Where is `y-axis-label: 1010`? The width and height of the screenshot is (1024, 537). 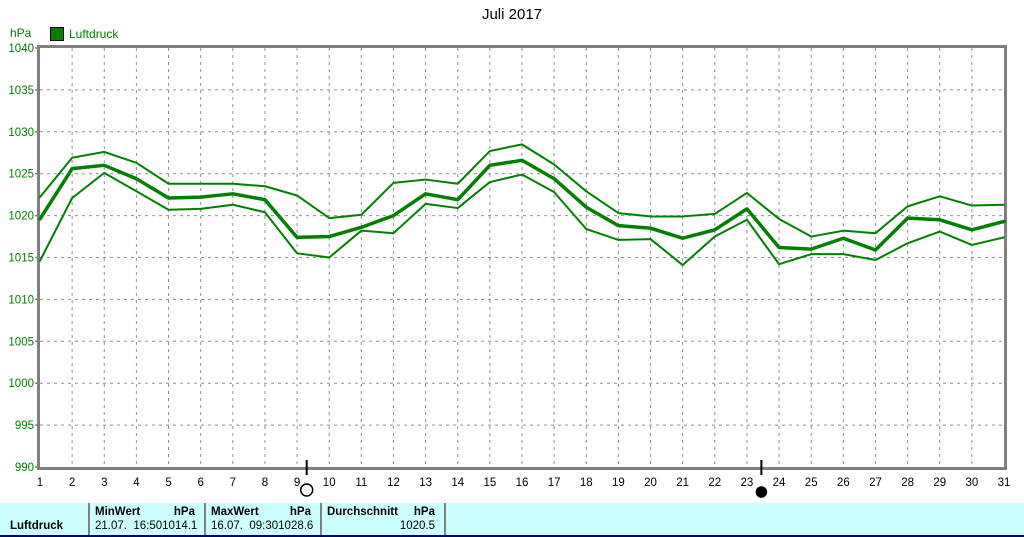
y-axis-label: 1010 is located at coordinates (21, 300).